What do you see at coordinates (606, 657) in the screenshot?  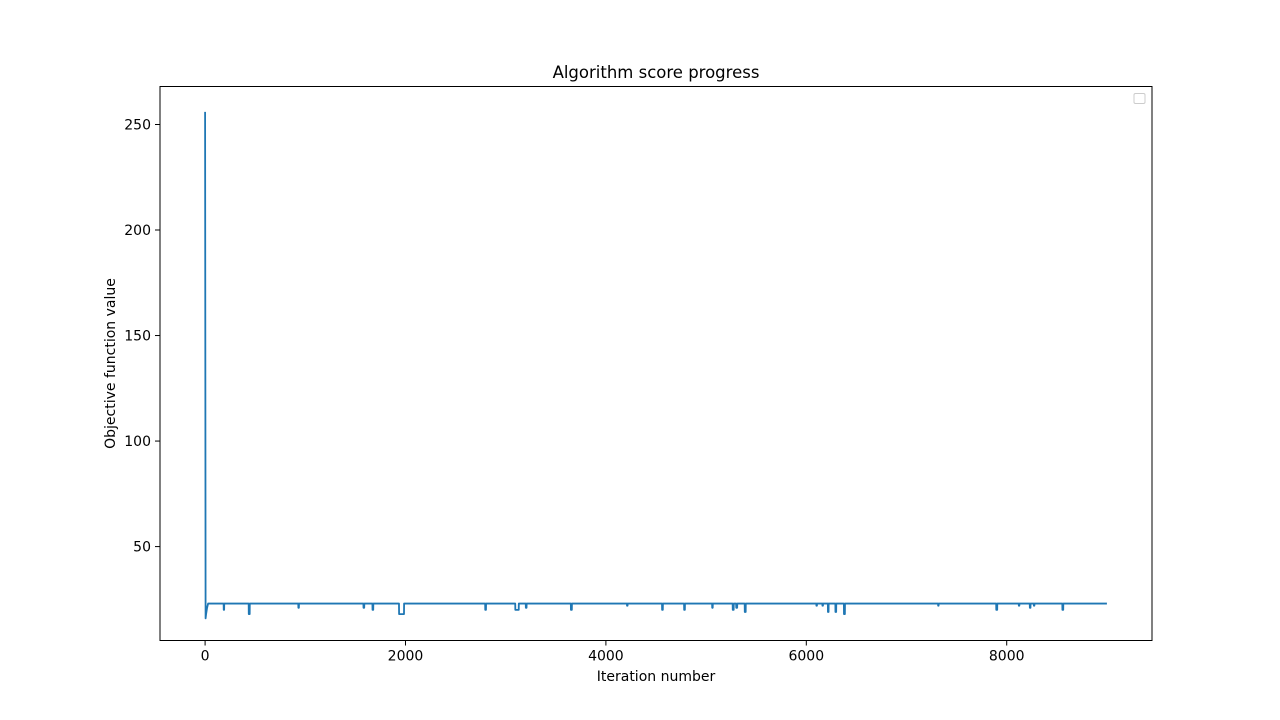 I see `x-tick-label: 4000` at bounding box center [606, 657].